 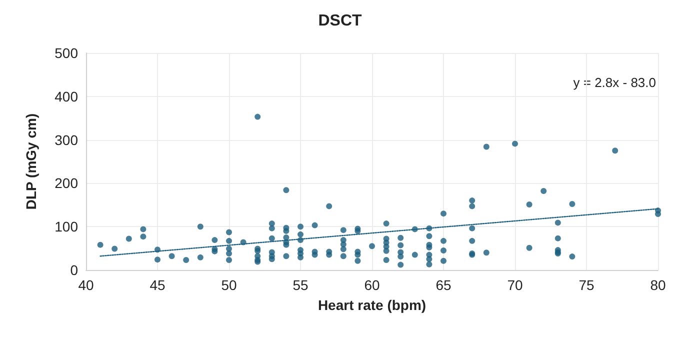 I want to click on x-tick-label: 45, so click(x=158, y=285).